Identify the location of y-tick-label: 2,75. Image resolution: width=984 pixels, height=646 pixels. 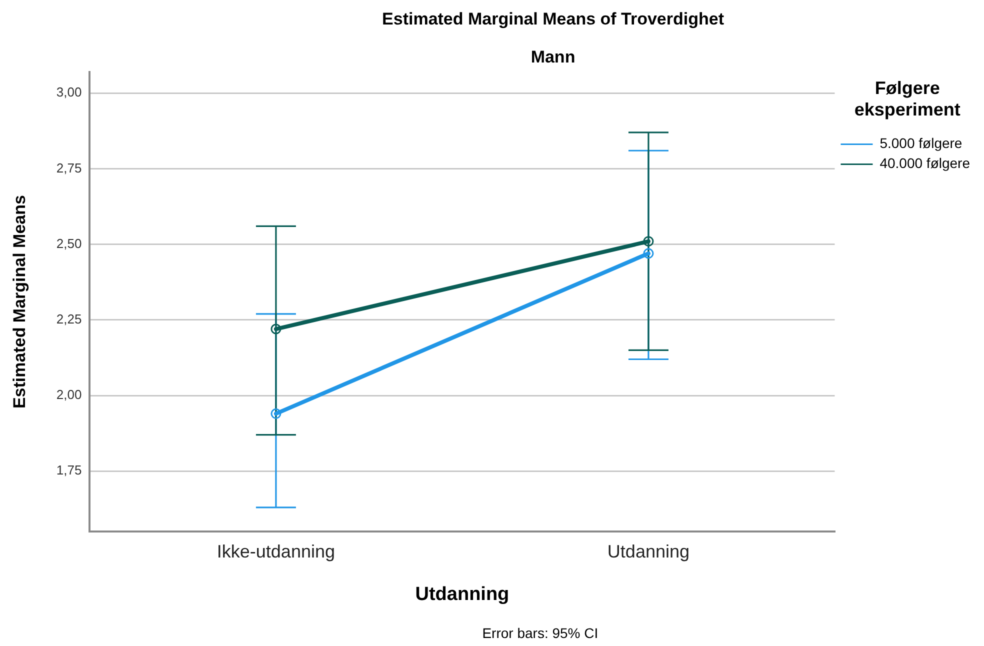
(69, 168).